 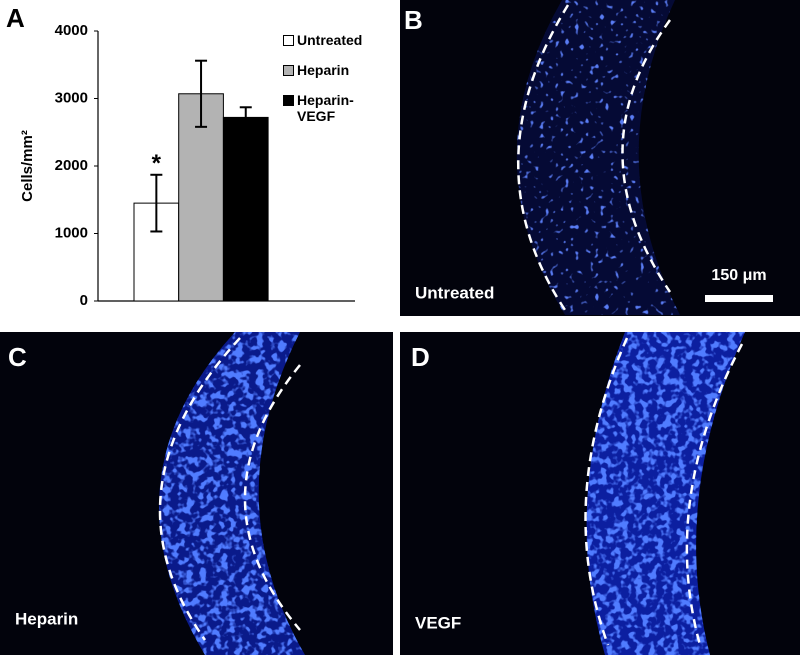 I want to click on y-tick-label: 2000, so click(x=71, y=165).